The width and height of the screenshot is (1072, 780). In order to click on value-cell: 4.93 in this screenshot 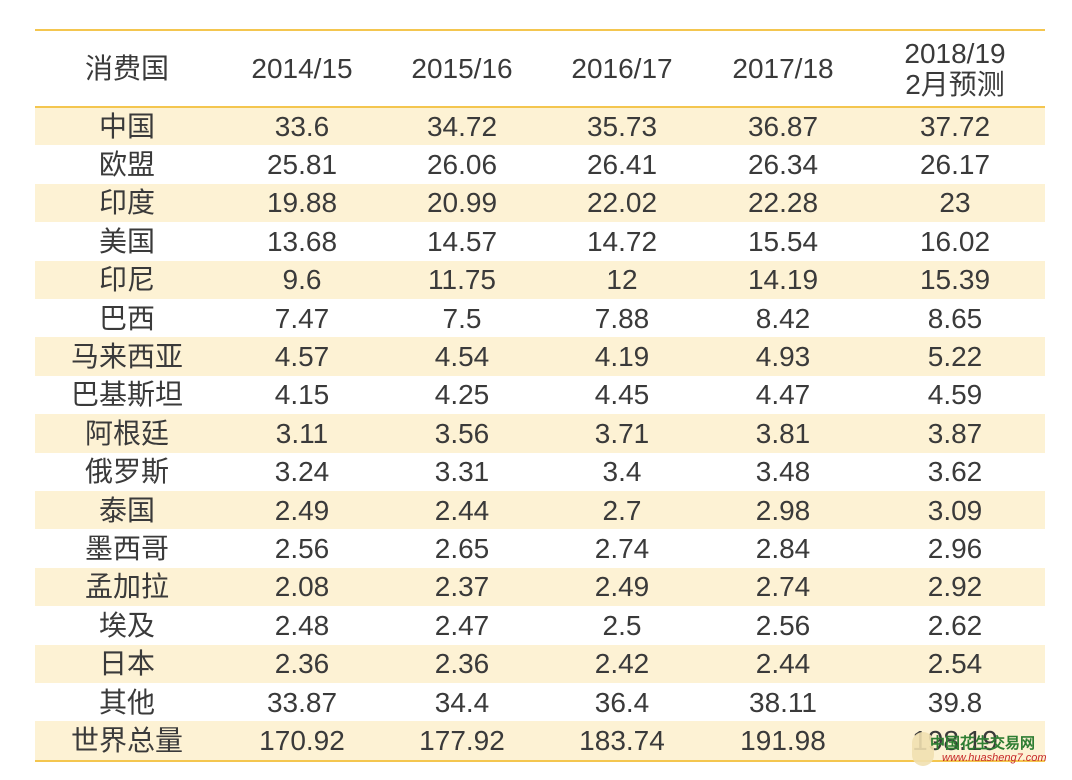, I will do `click(783, 357)`.